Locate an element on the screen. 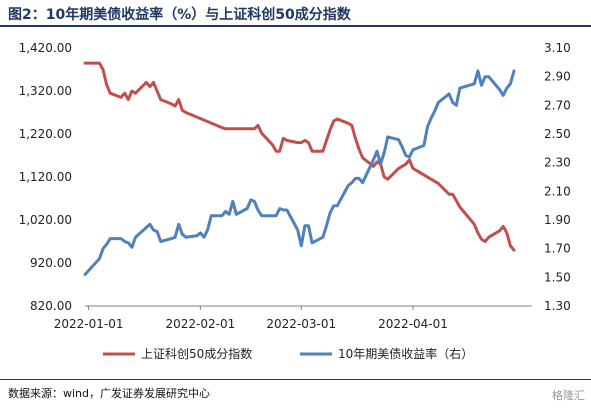 This screenshot has width=591, height=415. x-axis-tick-label: 2022-02-01 is located at coordinates (200, 324).